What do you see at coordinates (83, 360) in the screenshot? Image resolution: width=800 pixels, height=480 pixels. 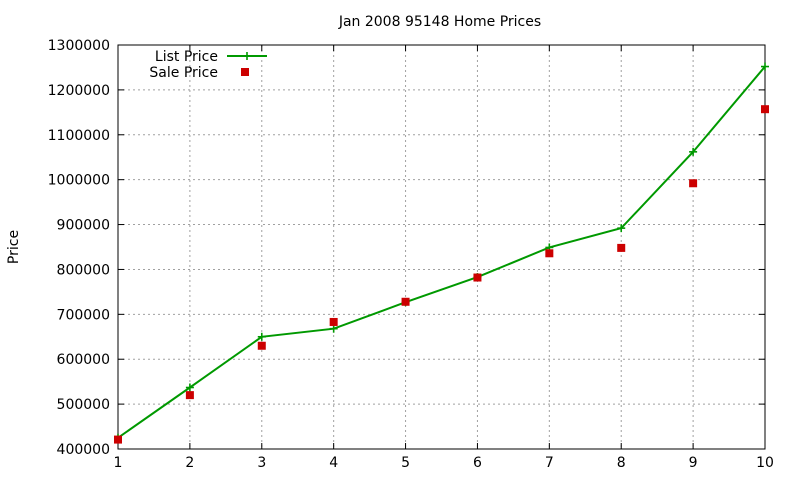 I see `y-tick-label: 600000` at bounding box center [83, 360].